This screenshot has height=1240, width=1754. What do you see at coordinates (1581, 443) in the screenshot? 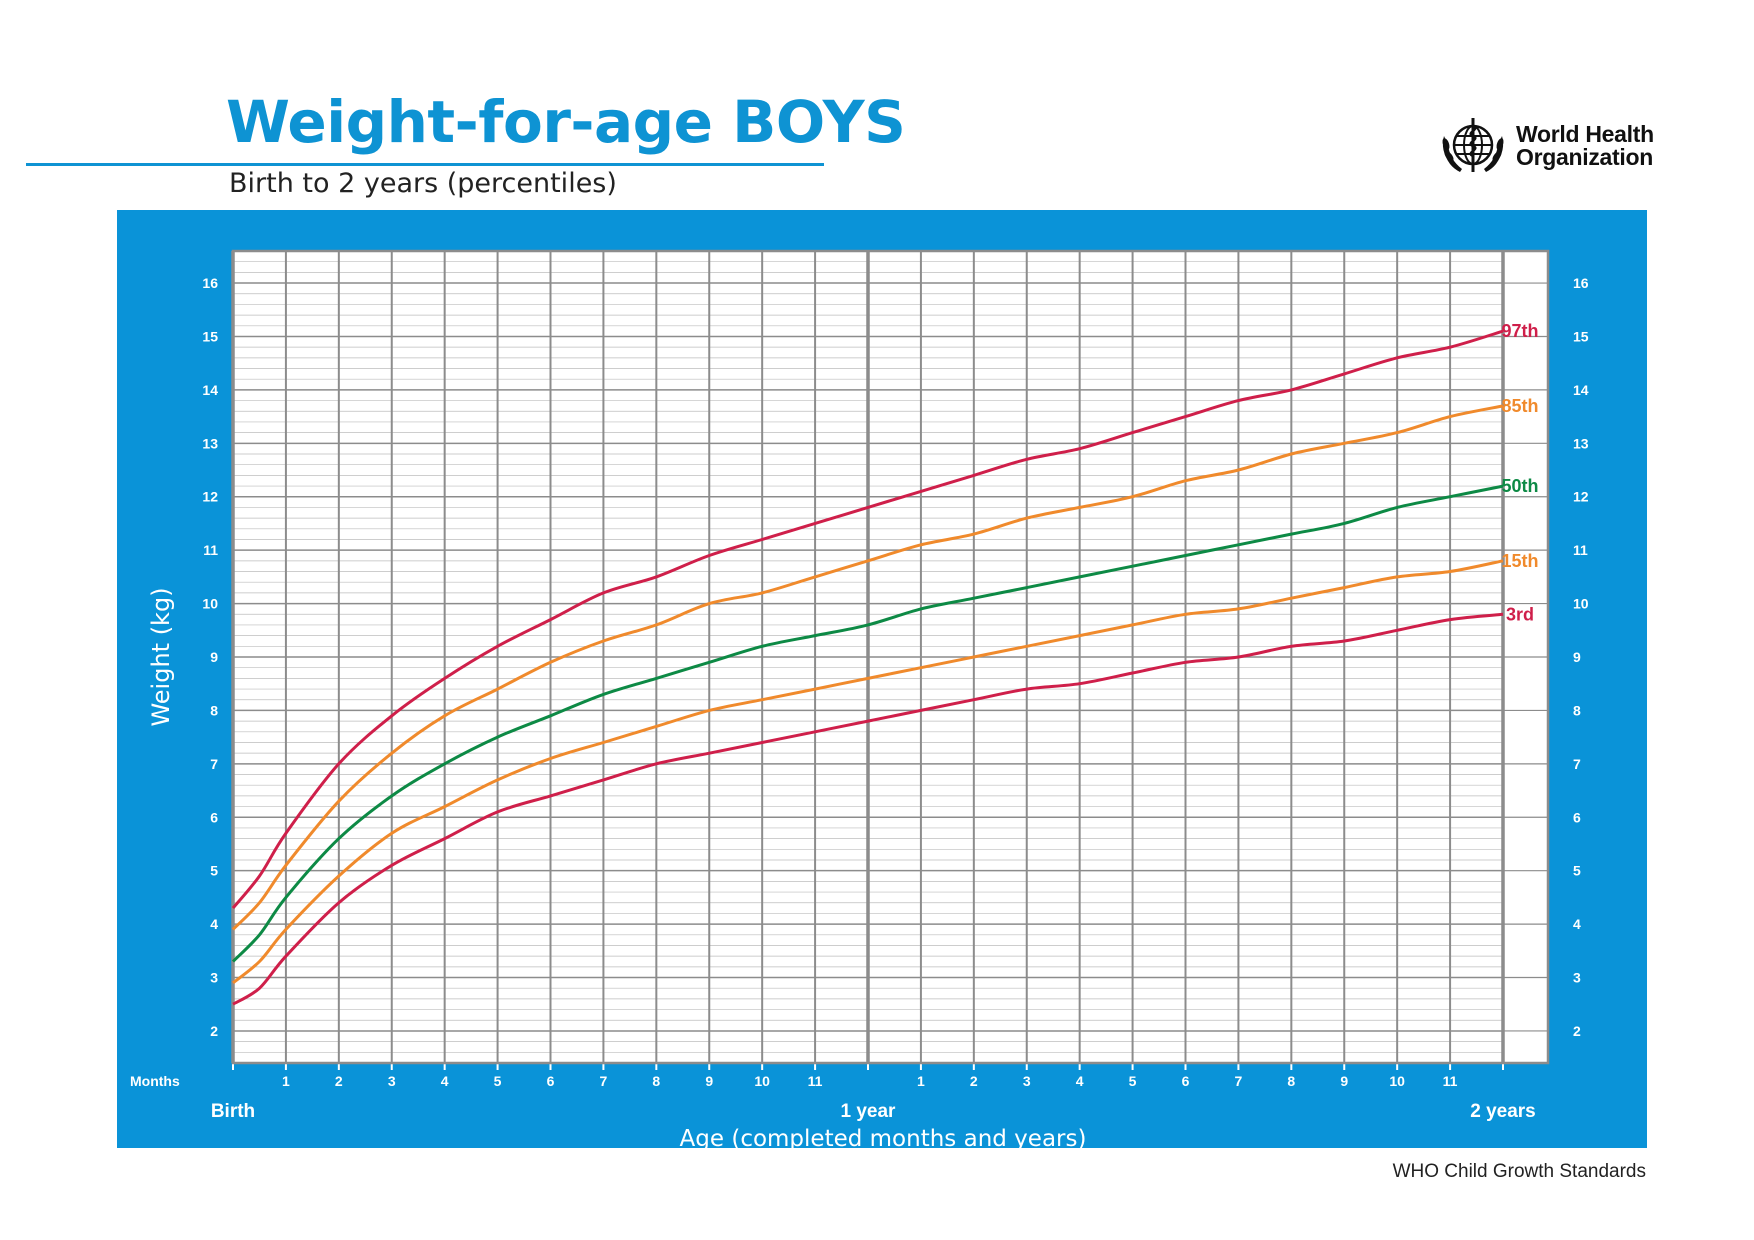
I see `y-tick-label-right: 13` at bounding box center [1581, 443].